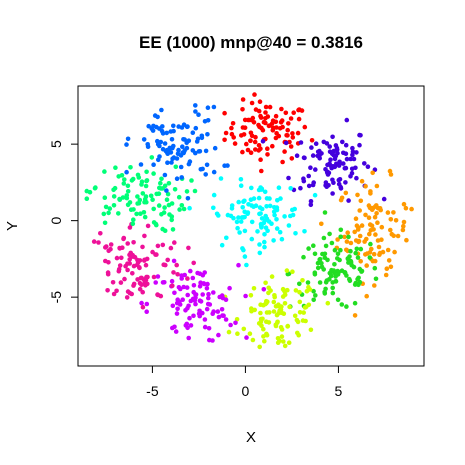 The width and height of the screenshot is (465, 465). I want to click on chart-title: EE (1000) mnp@40 = 0.3816, so click(251, 42).